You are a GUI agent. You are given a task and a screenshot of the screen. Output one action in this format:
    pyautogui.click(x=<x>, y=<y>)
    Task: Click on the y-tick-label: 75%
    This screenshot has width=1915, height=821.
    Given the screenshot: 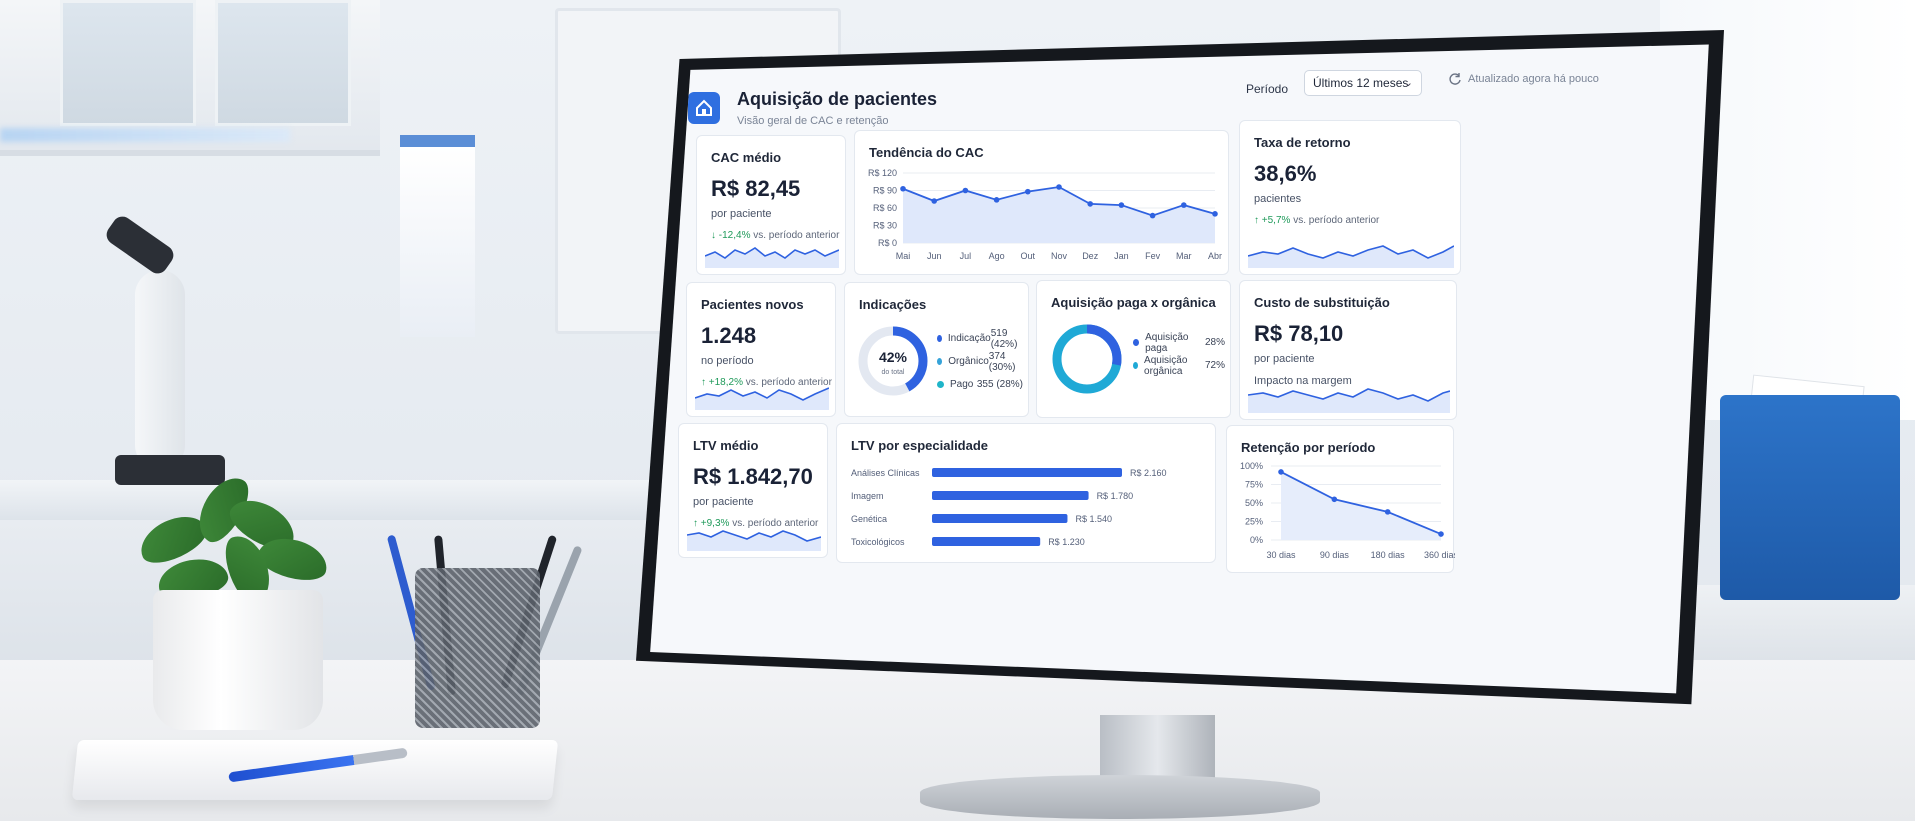 What is the action you would take?
    pyautogui.click(x=1254, y=485)
    